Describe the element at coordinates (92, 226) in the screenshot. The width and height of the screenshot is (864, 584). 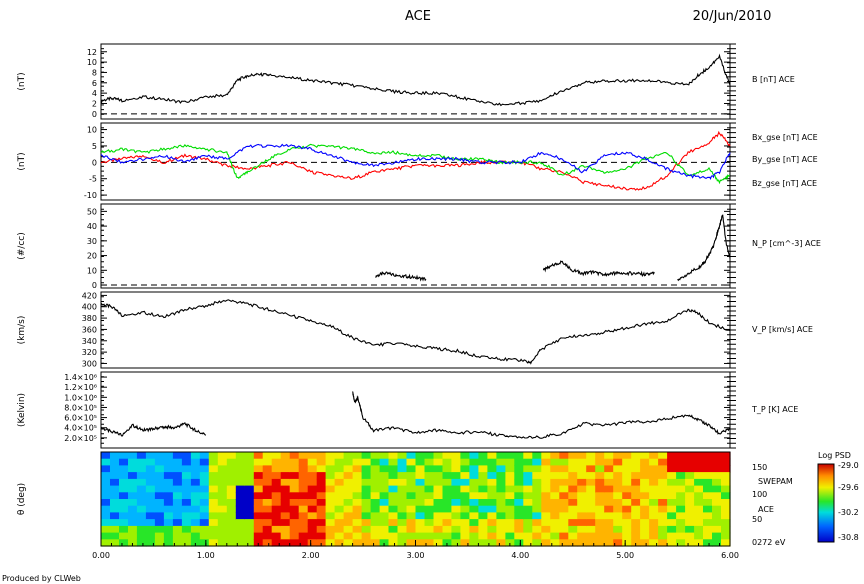
I see `y-tick-label: 40` at that location.